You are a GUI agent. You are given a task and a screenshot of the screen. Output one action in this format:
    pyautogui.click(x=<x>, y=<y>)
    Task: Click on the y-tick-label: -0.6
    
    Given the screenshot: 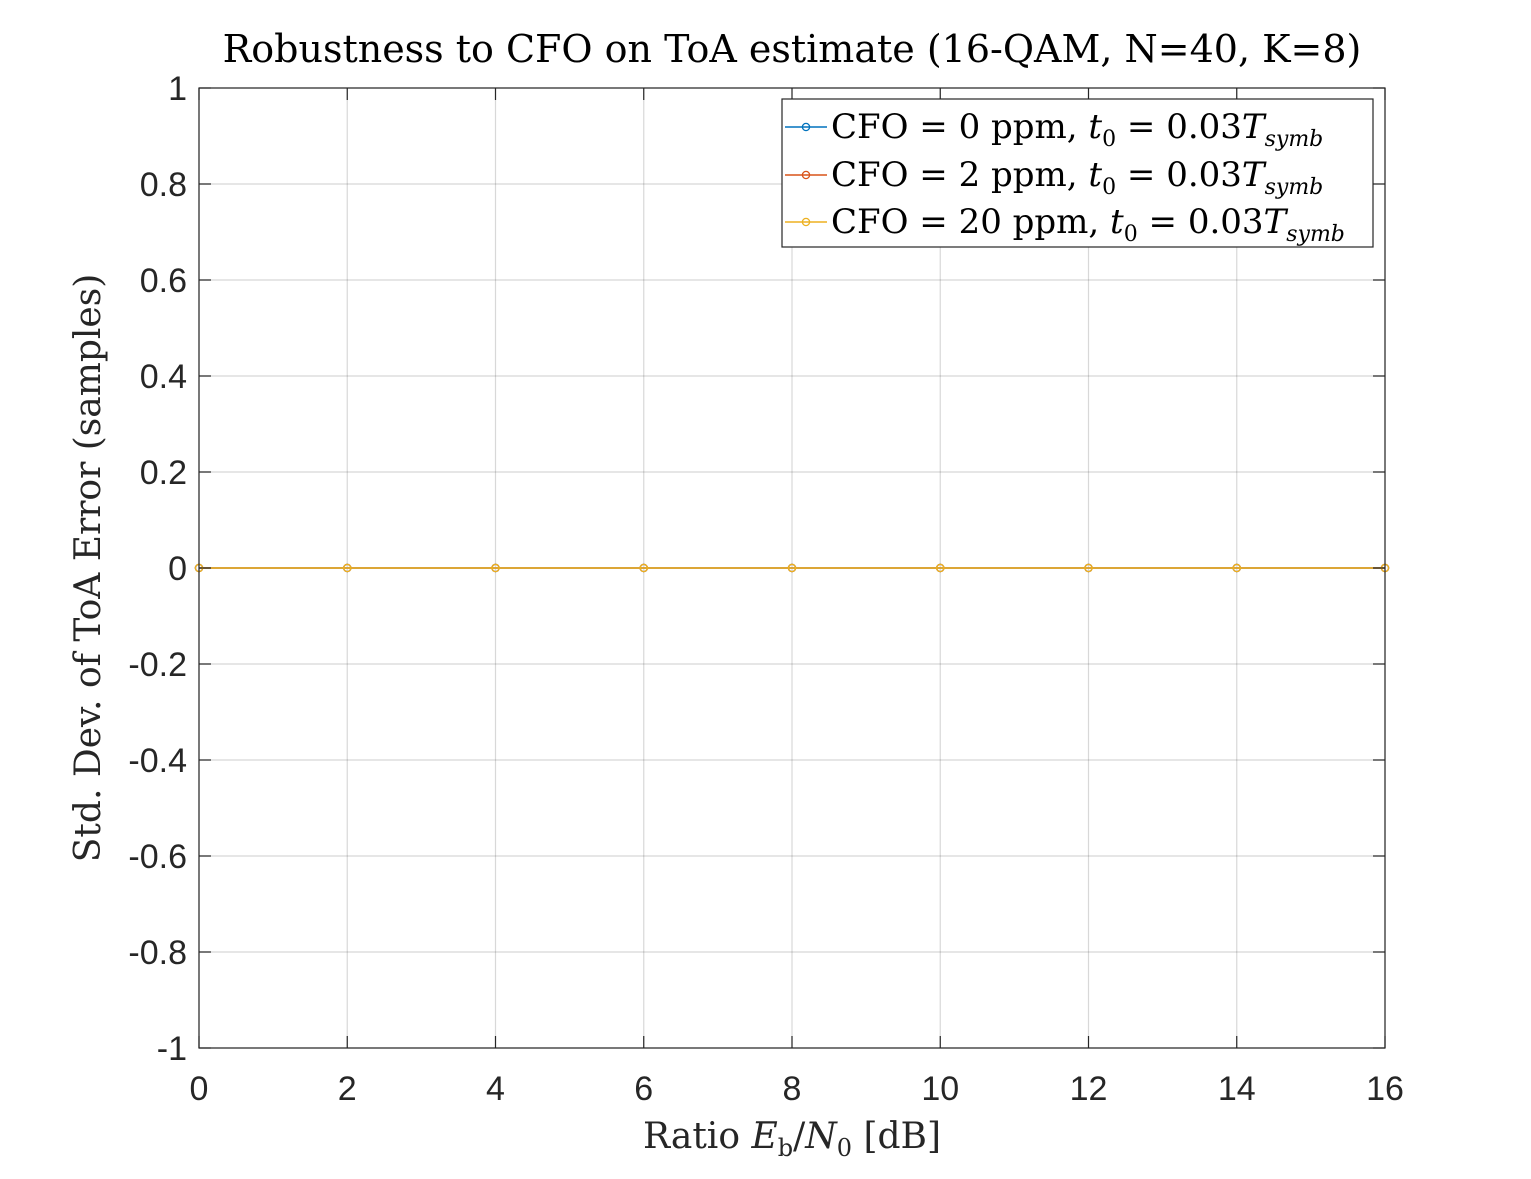 What is the action you would take?
    pyautogui.click(x=157, y=857)
    